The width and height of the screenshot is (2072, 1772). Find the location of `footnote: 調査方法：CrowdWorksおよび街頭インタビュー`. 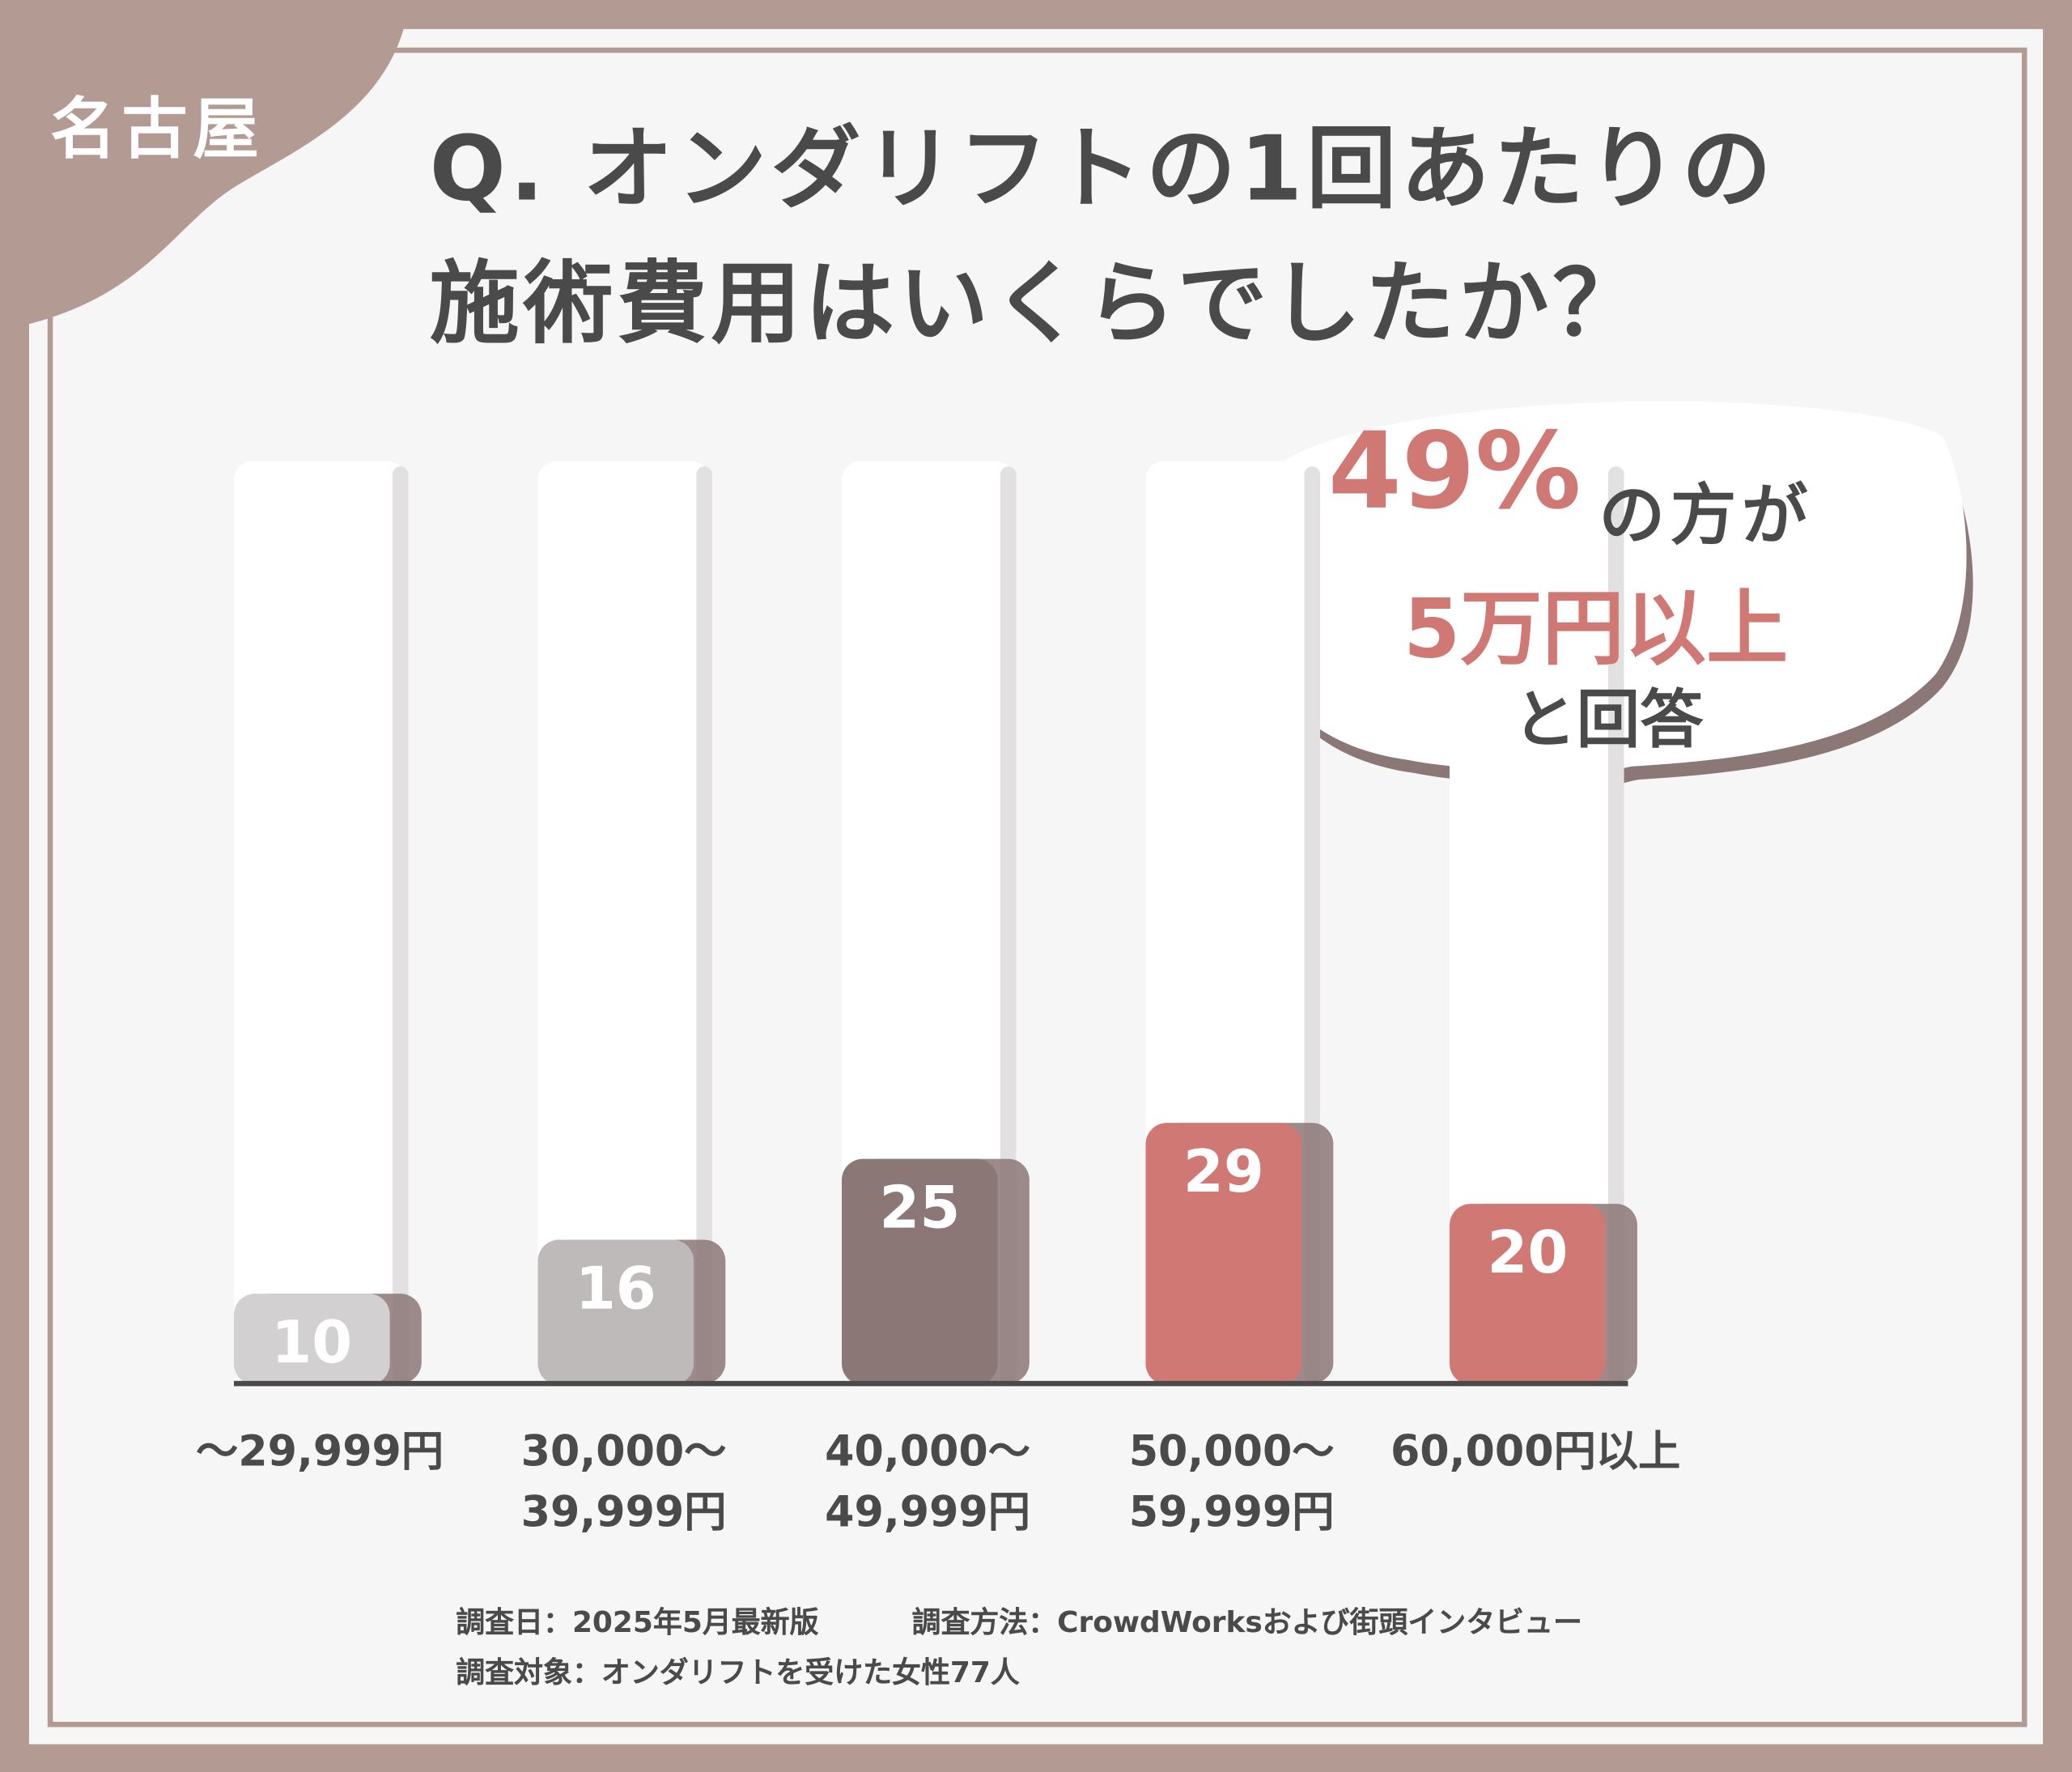

footnote: 調査方法：CrowdWorksおよび街頭インタビュー is located at coordinates (1246, 1623).